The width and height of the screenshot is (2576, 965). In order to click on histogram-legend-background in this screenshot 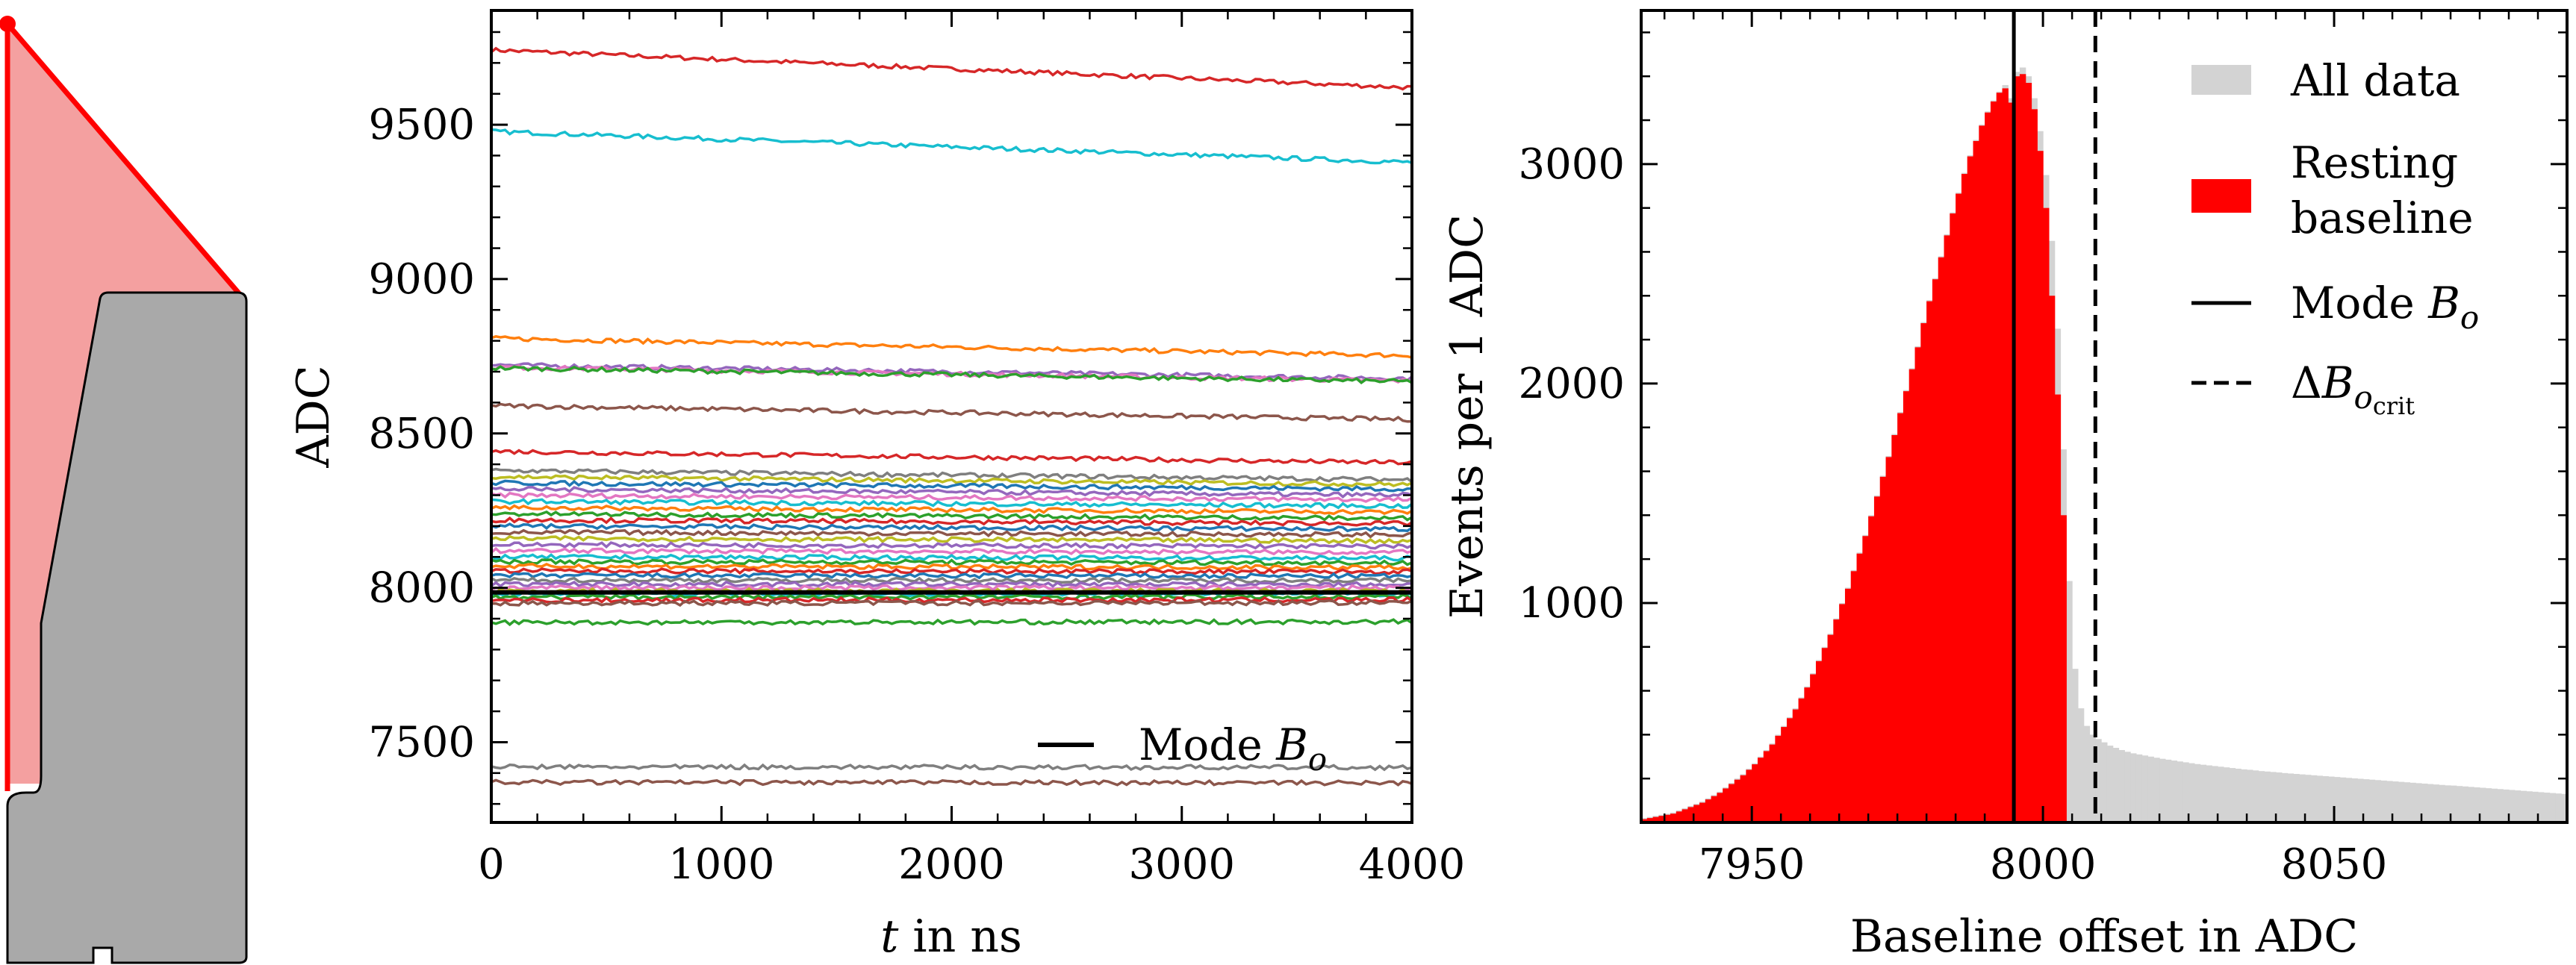, I will do `click(2359, 231)`.